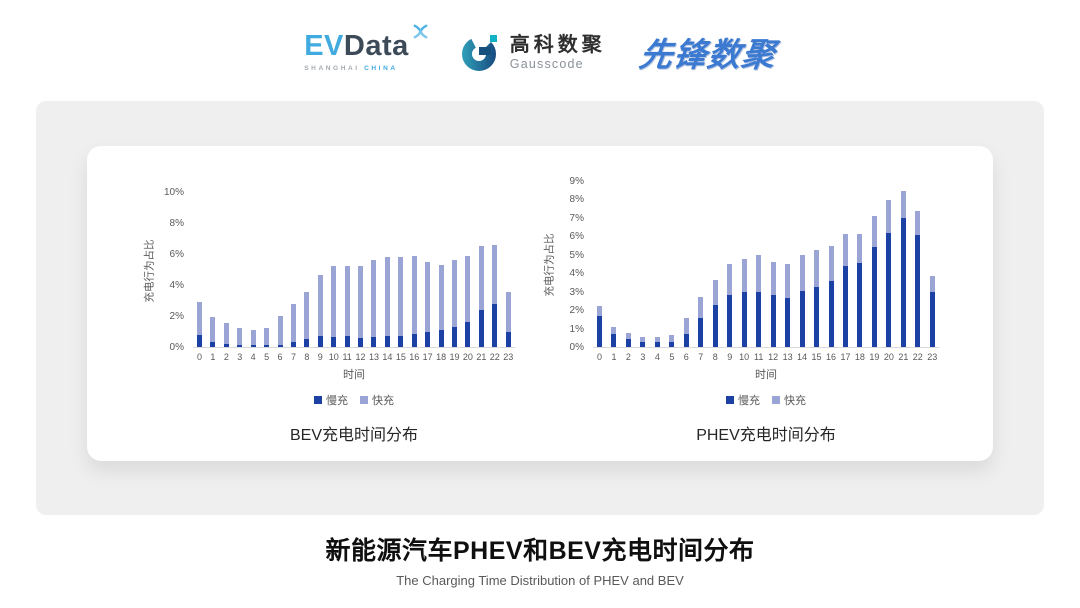 This screenshot has width=1080, height=608. I want to click on evdata-shanghai-text: SHANGHAI, so click(332, 68).